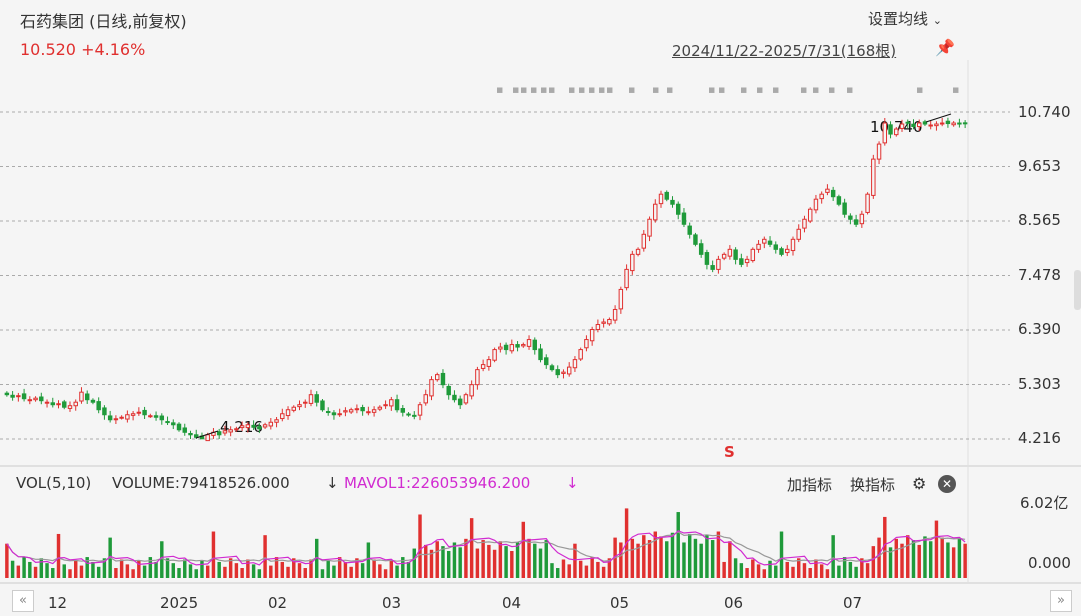 This screenshot has width=1081, height=616. What do you see at coordinates (23, 601) in the screenshot?
I see `scroll-left-button: «` at bounding box center [23, 601].